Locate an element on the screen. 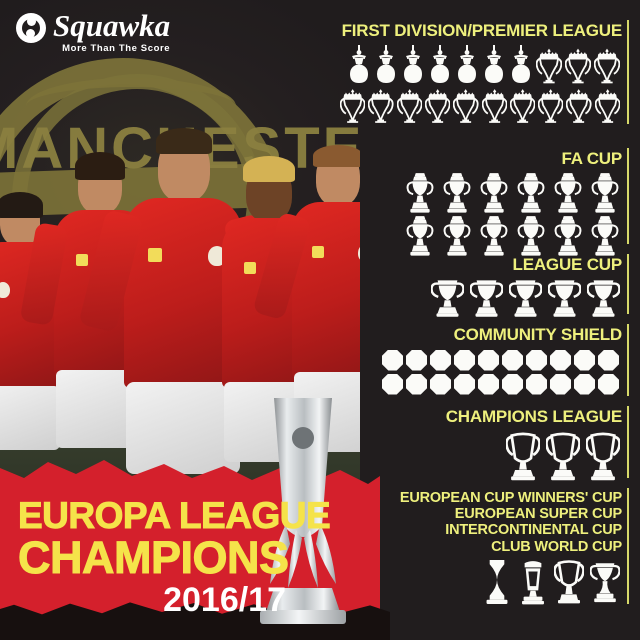 This screenshot has width=640, height=640. hero-title-line-1: EUROPA LEAGUE is located at coordinates (175, 515).